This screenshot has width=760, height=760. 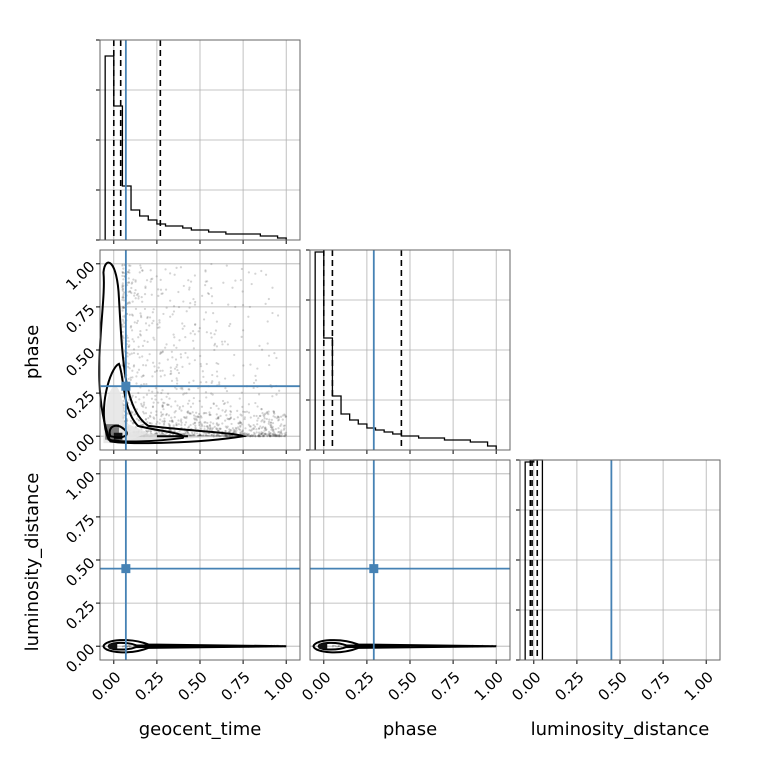 What do you see at coordinates (410, 729) in the screenshot?
I see `x-axis-label-phase: phase` at bounding box center [410, 729].